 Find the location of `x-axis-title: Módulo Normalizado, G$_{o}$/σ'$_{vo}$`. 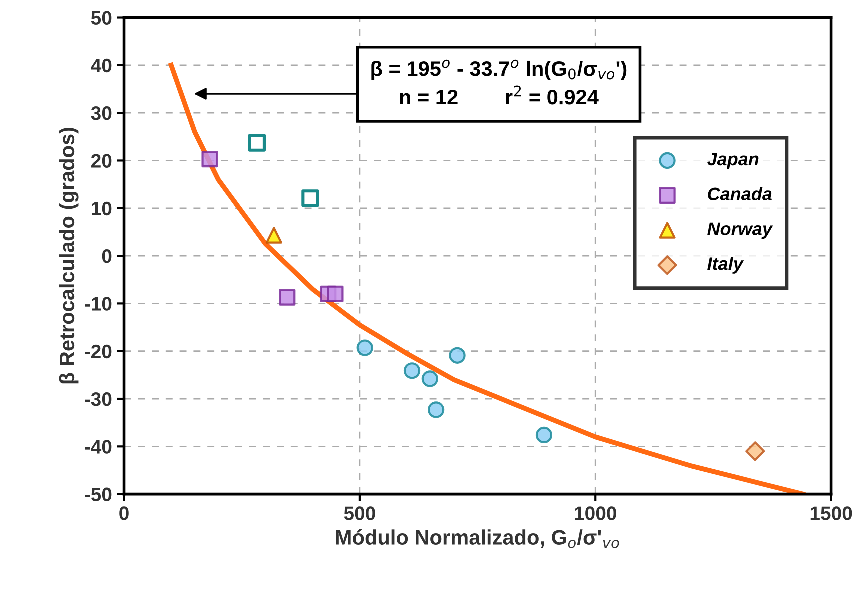

x-axis-title: Módulo Normalizado, G$_{o}$/σ'$_{vo}$ is located at coordinates (478, 538).